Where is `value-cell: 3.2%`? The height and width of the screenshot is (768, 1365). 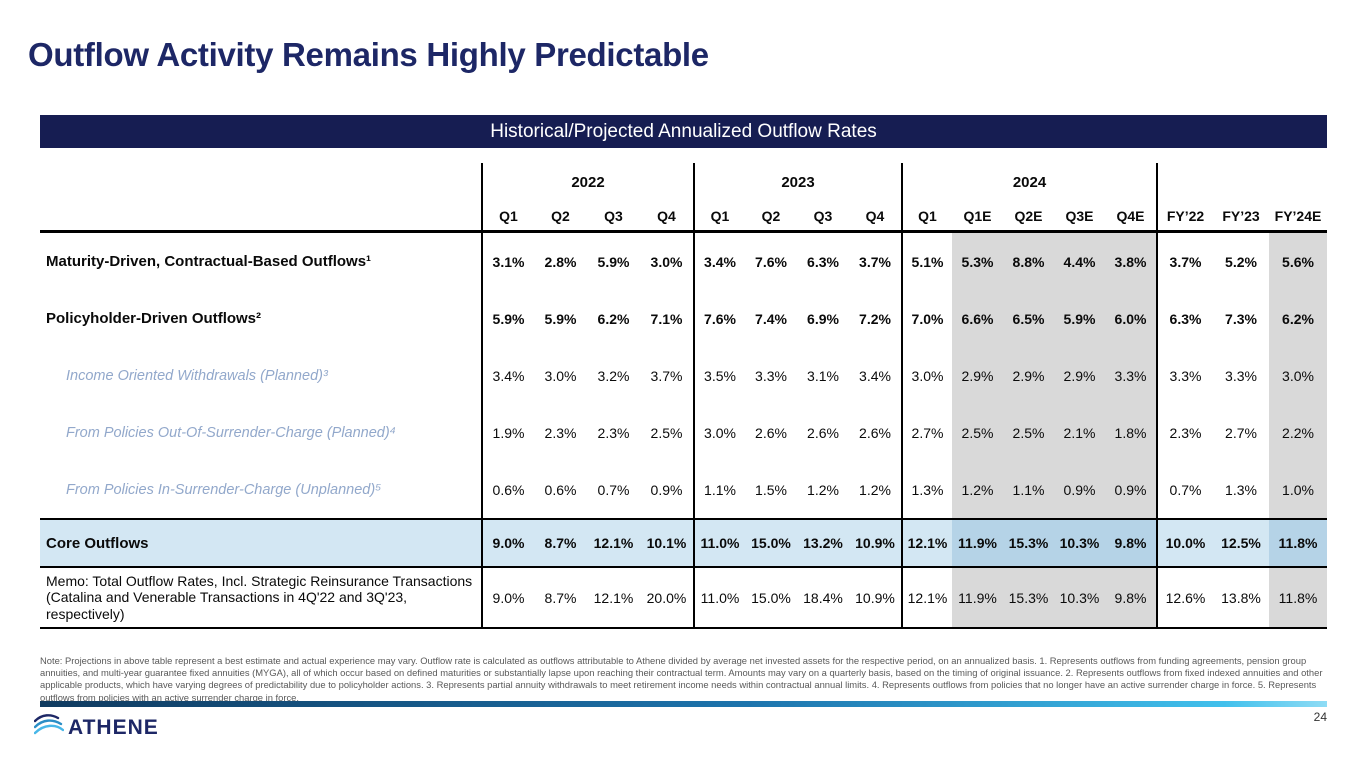
value-cell: 3.2% is located at coordinates (613, 375).